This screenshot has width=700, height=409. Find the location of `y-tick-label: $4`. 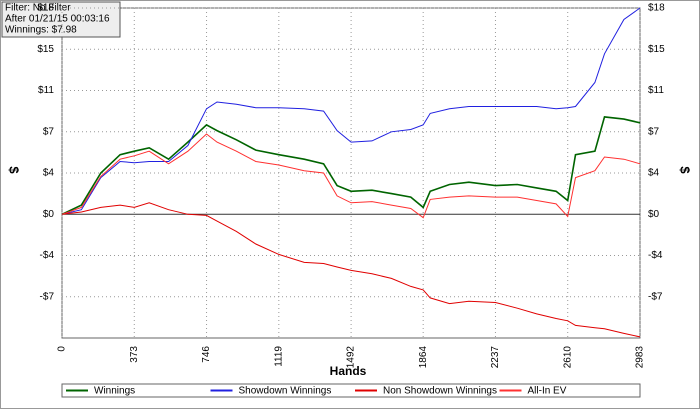

y-tick-label: $4 is located at coordinates (49, 173).